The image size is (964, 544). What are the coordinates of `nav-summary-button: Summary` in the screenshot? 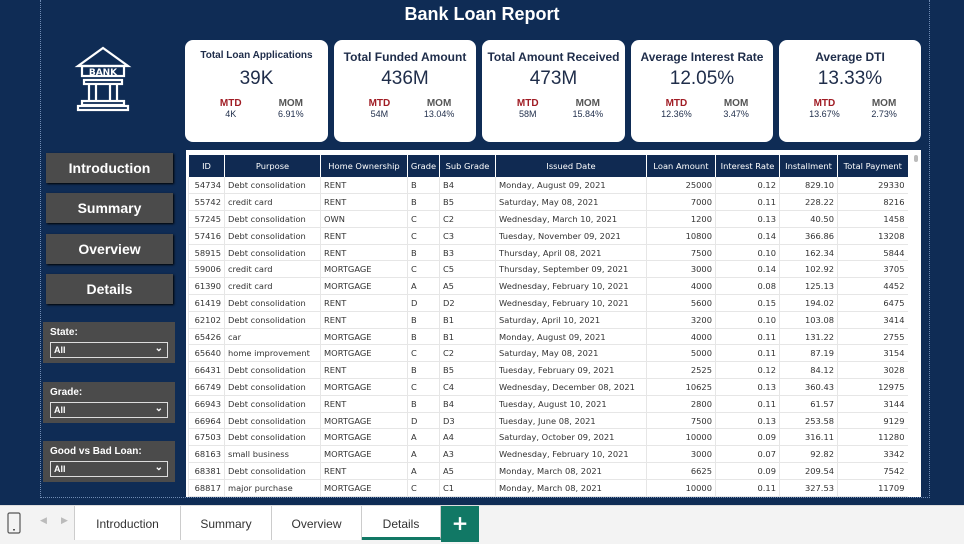 It's located at (109, 208).